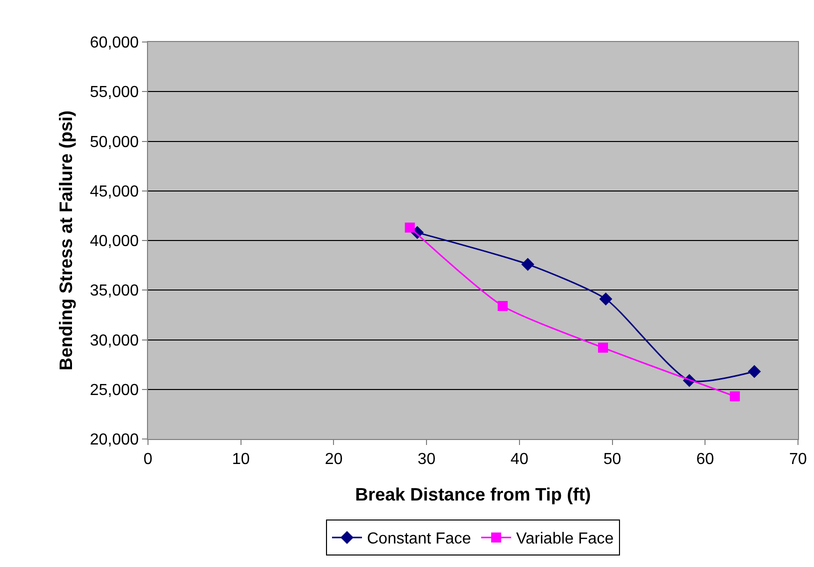 The width and height of the screenshot is (814, 567). Describe the element at coordinates (148, 459) in the screenshot. I see `x-tick-label: 0` at that location.